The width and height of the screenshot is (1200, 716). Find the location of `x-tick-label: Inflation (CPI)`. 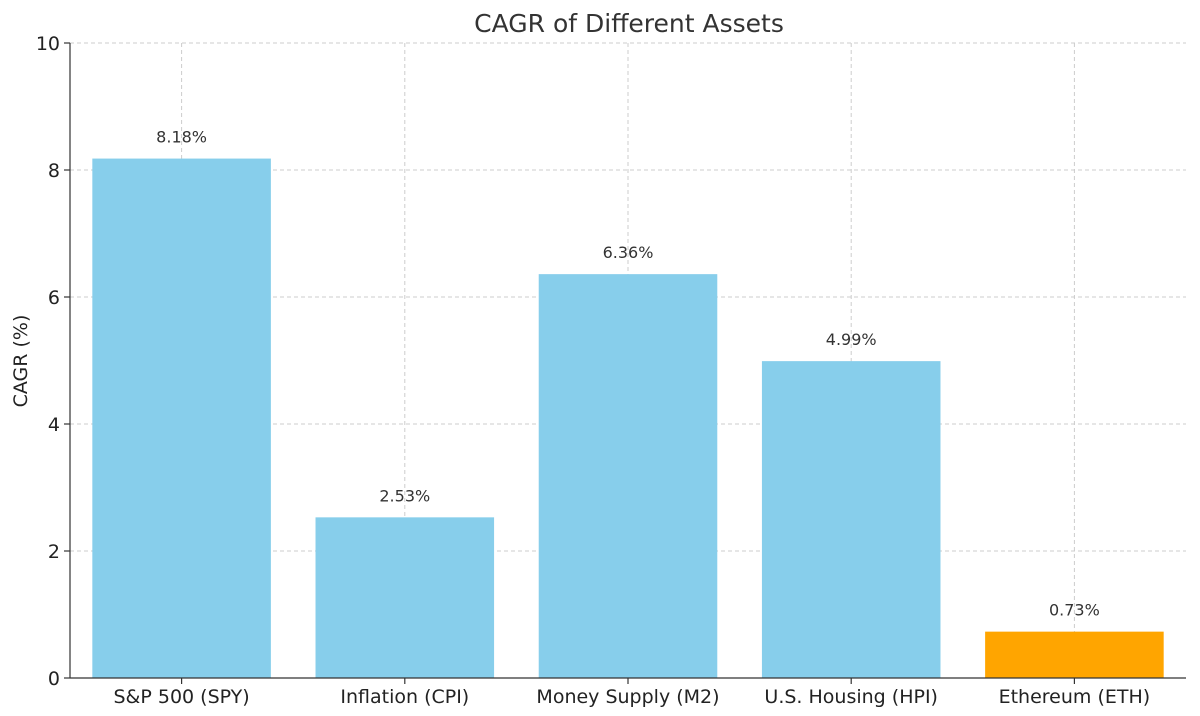

x-tick-label: Inflation (CPI) is located at coordinates (404, 697).